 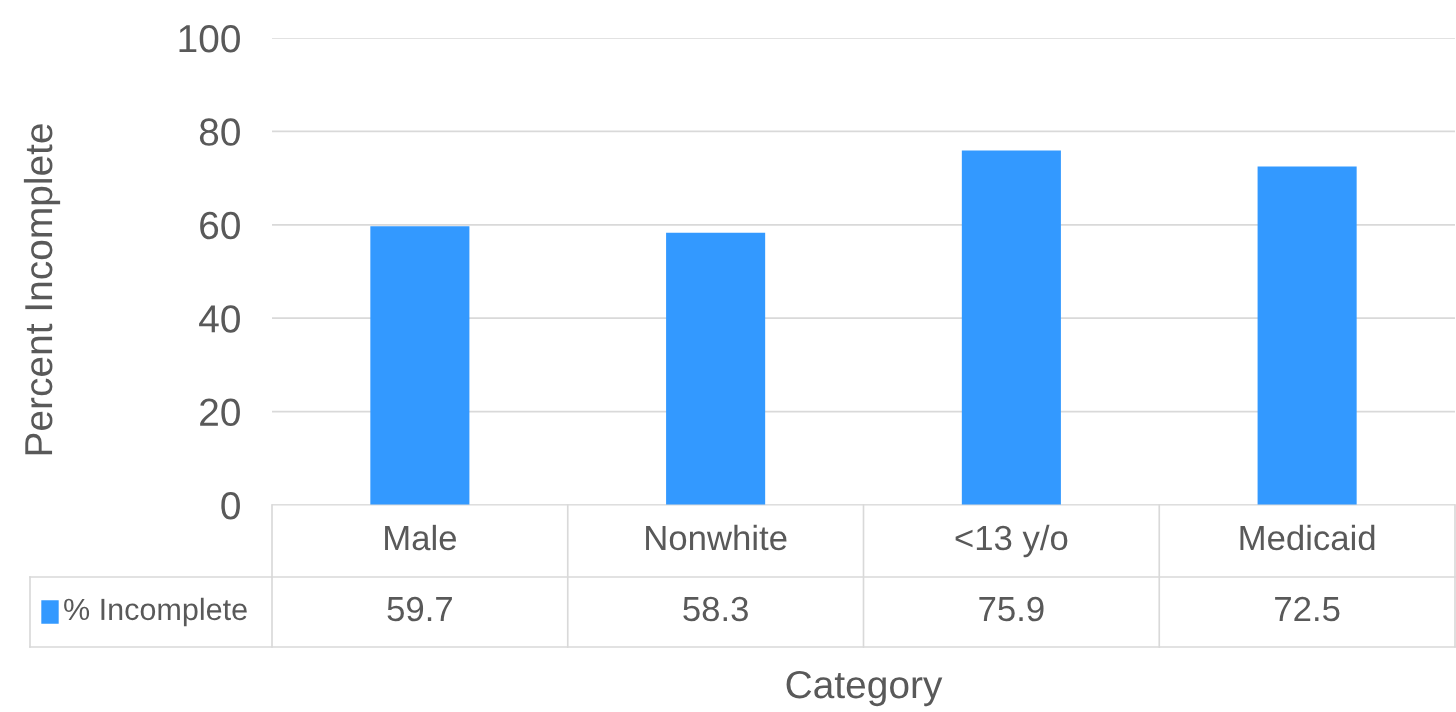 I want to click on y-tick-label: 80, so click(x=219, y=132).